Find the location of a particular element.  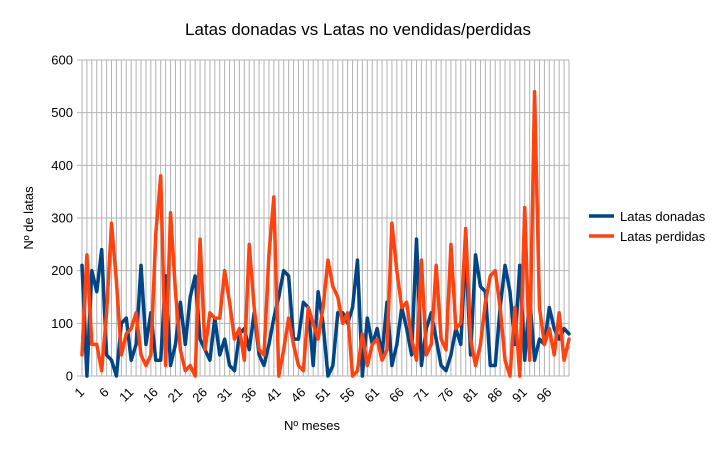

y-tick-label: 200 is located at coordinates (62, 270).